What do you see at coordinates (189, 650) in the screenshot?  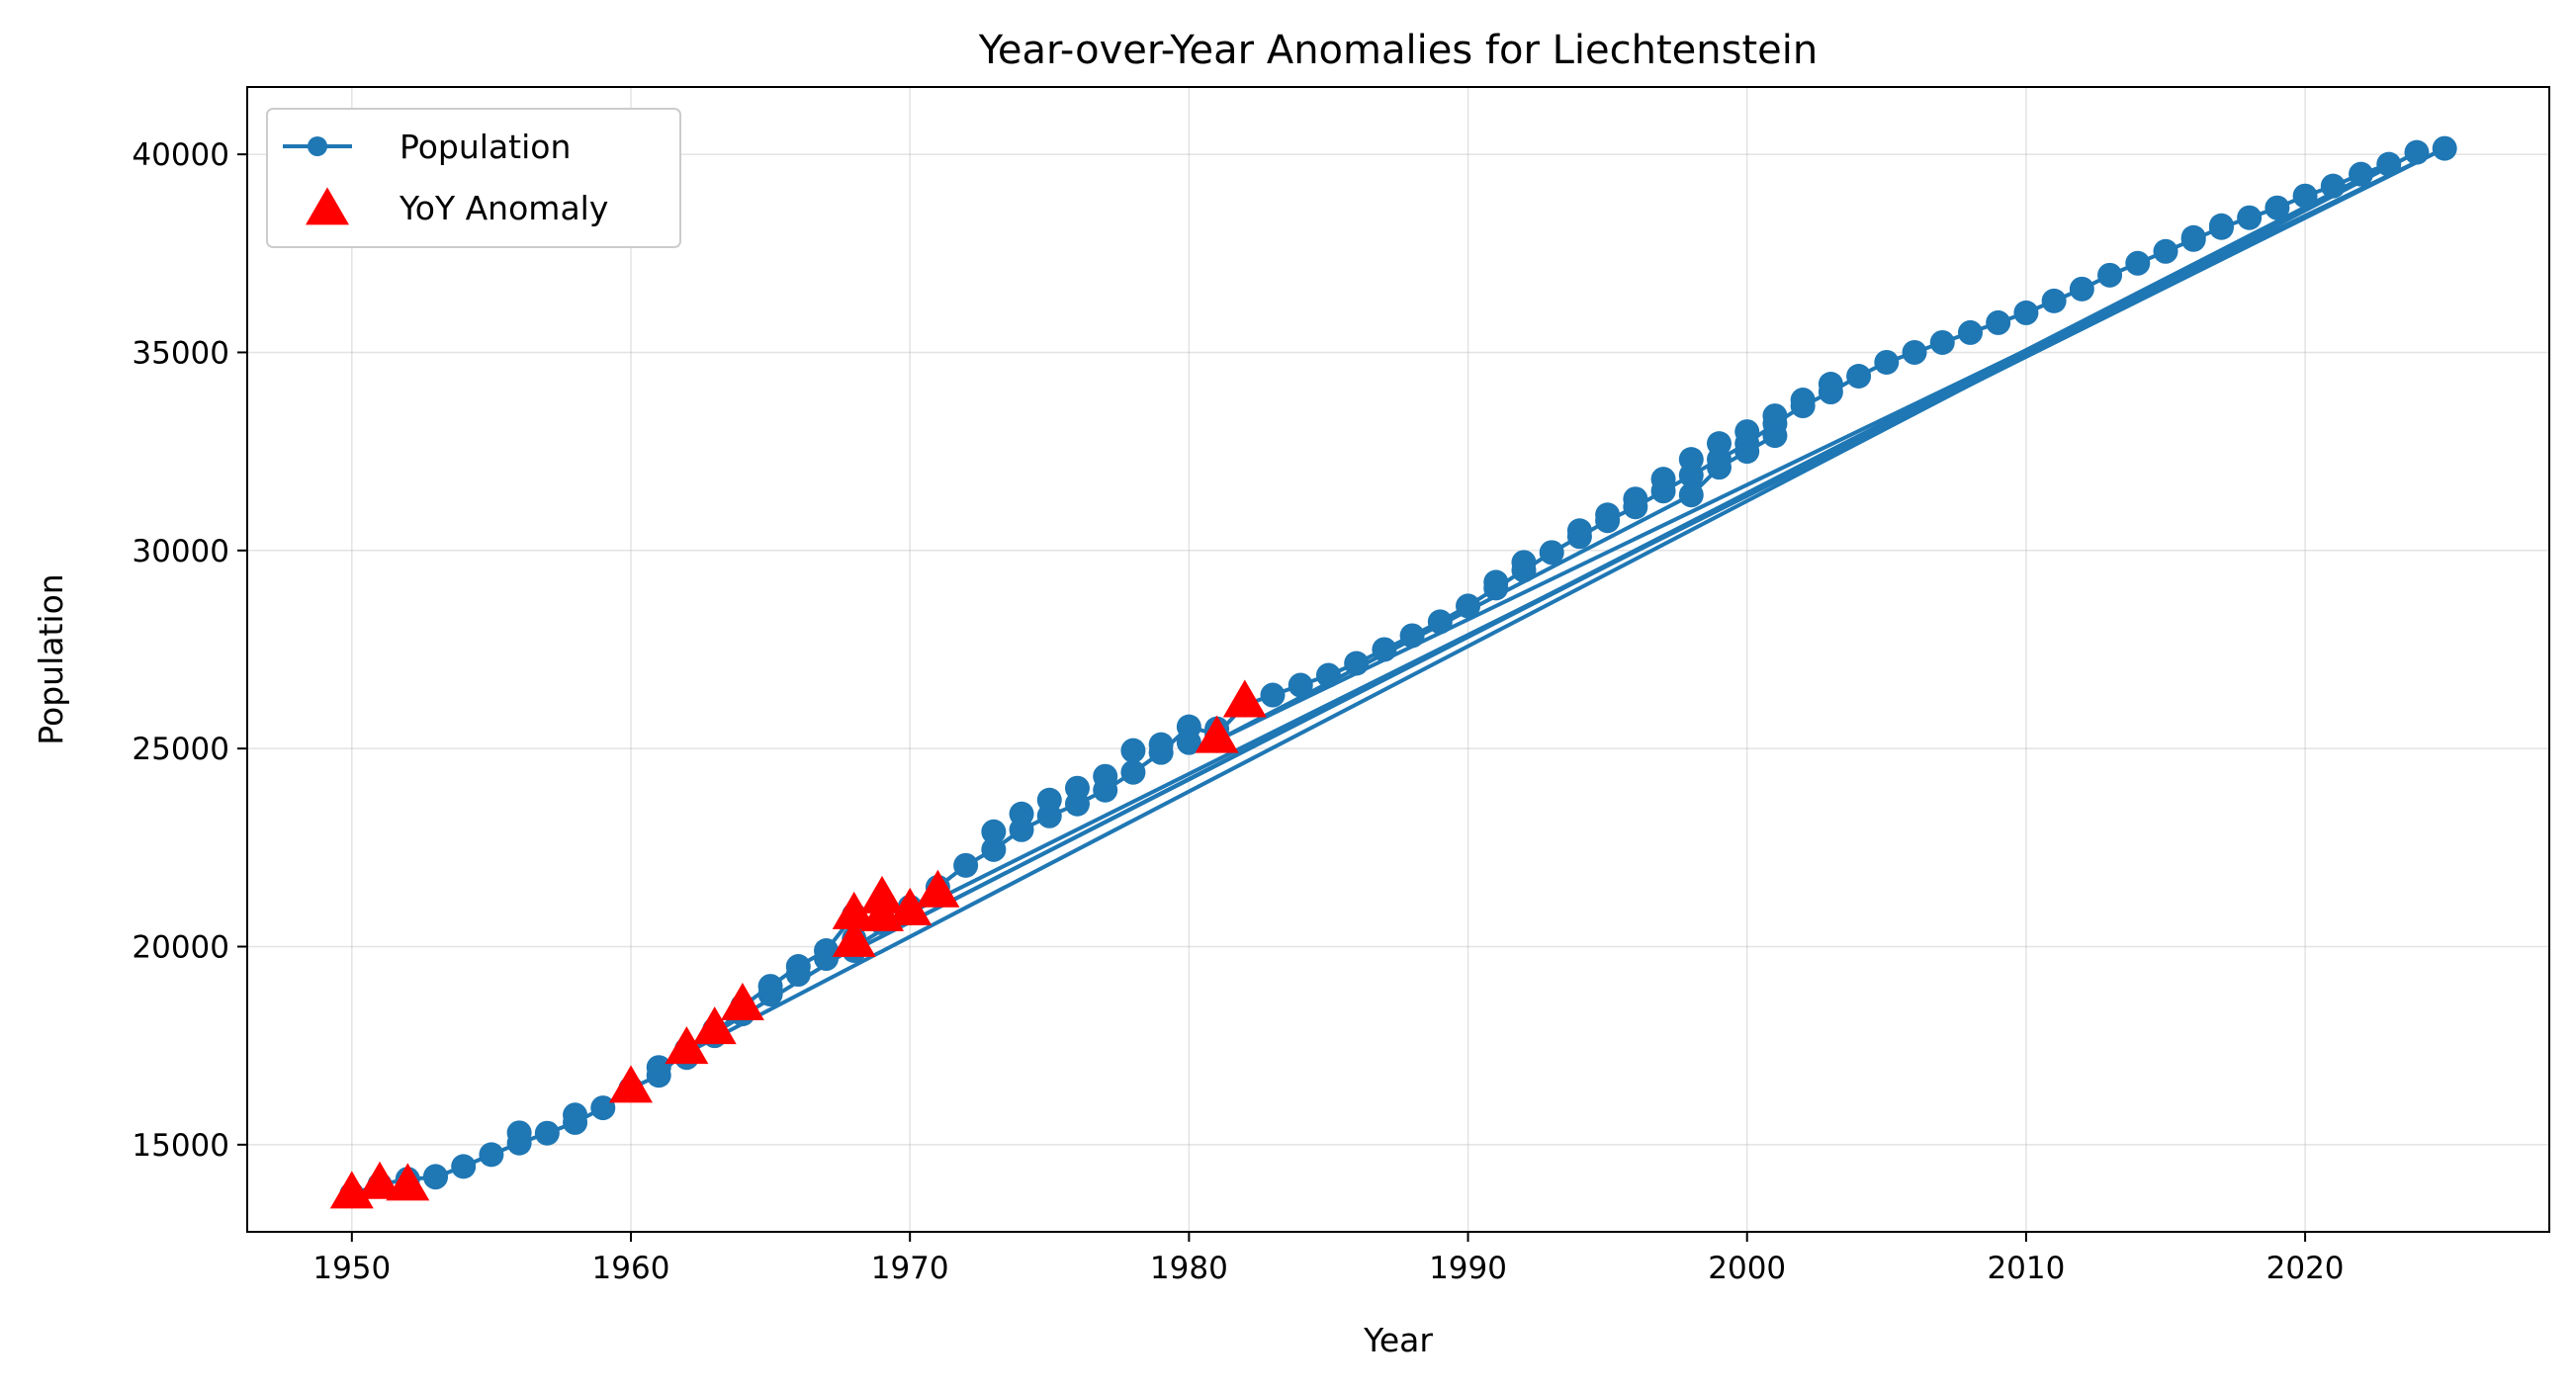 I see `y-axis: 15000 20000 25000 30000 35000 40000` at bounding box center [189, 650].